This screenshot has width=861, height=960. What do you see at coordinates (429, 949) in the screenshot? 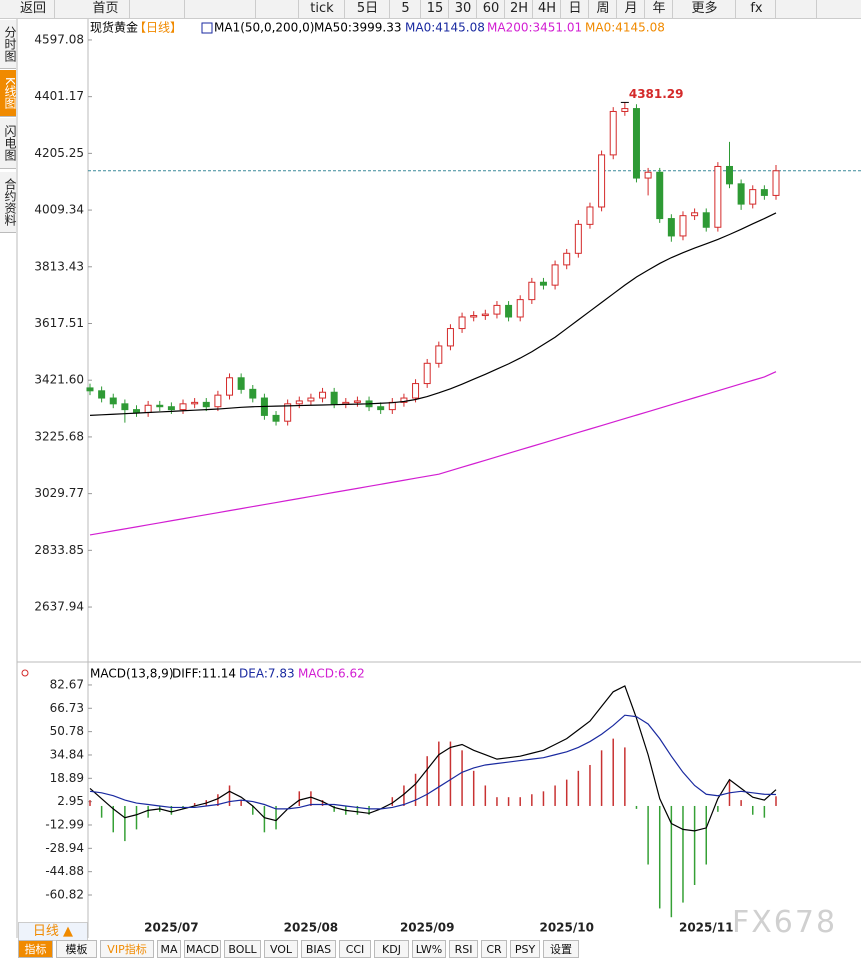
I see `bottom-tab: LW%` at bounding box center [429, 949].